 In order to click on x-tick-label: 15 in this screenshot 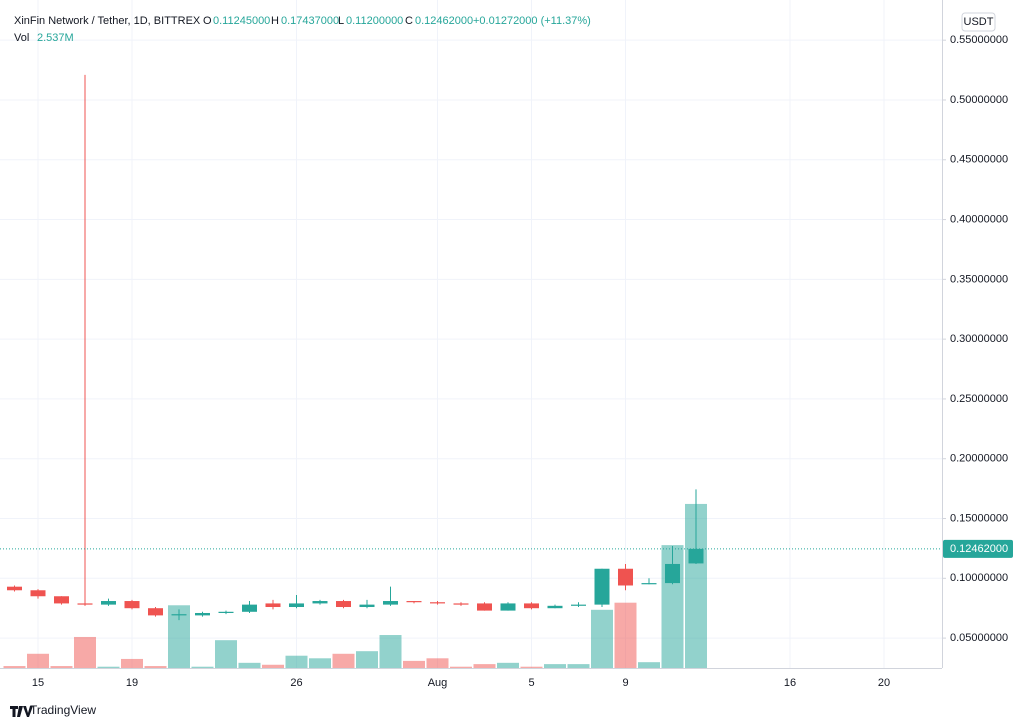, I will do `click(38, 683)`.